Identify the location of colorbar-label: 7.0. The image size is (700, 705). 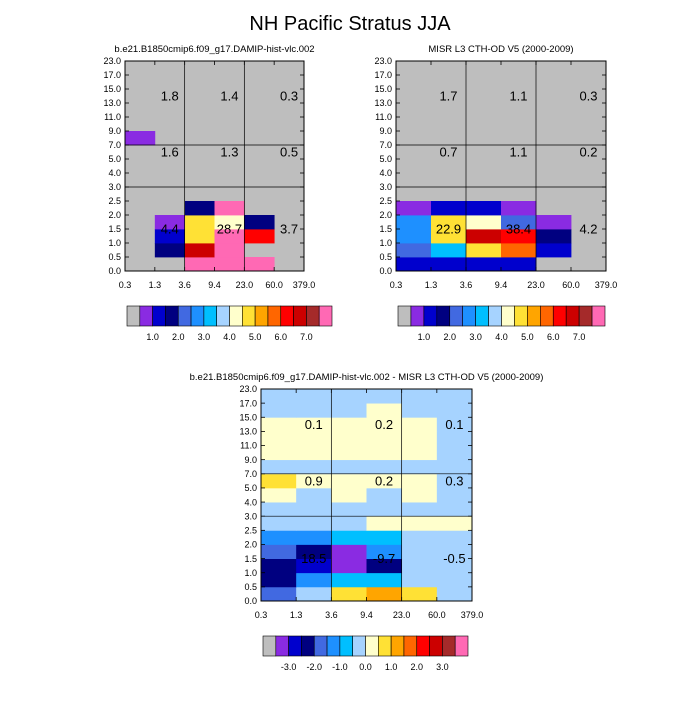
(306, 337).